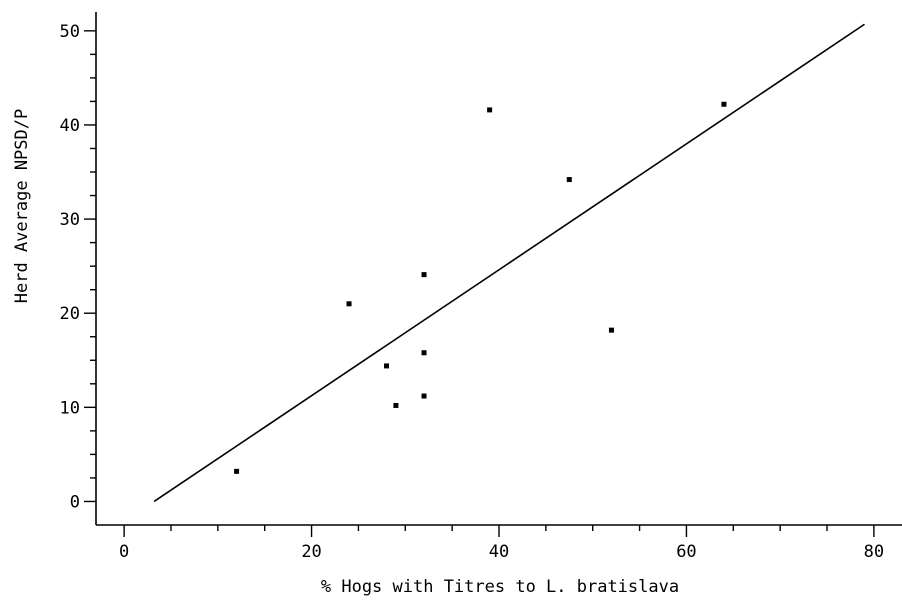 The width and height of the screenshot is (902, 602). What do you see at coordinates (70, 408) in the screenshot?
I see `y-tick-label: 10` at bounding box center [70, 408].